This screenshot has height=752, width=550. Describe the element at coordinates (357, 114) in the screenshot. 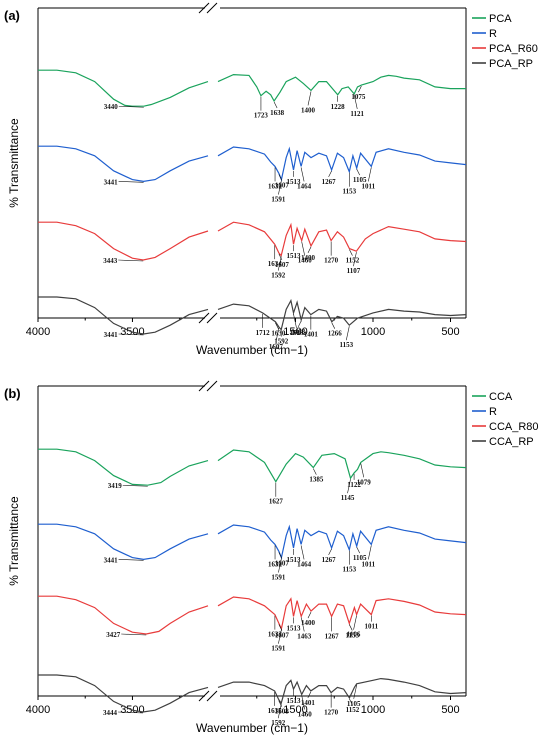

I see `peak-label: 1121` at that location.